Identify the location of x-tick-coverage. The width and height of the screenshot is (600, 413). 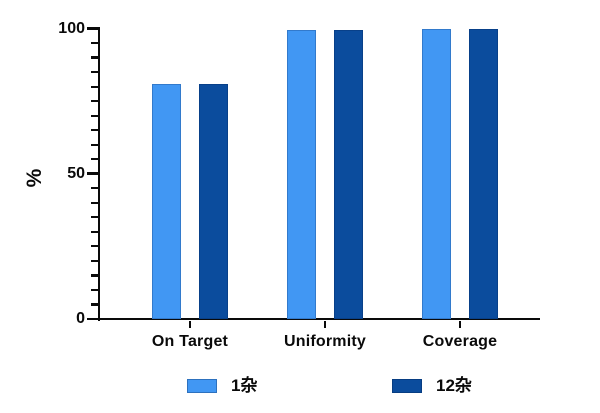
(460, 324).